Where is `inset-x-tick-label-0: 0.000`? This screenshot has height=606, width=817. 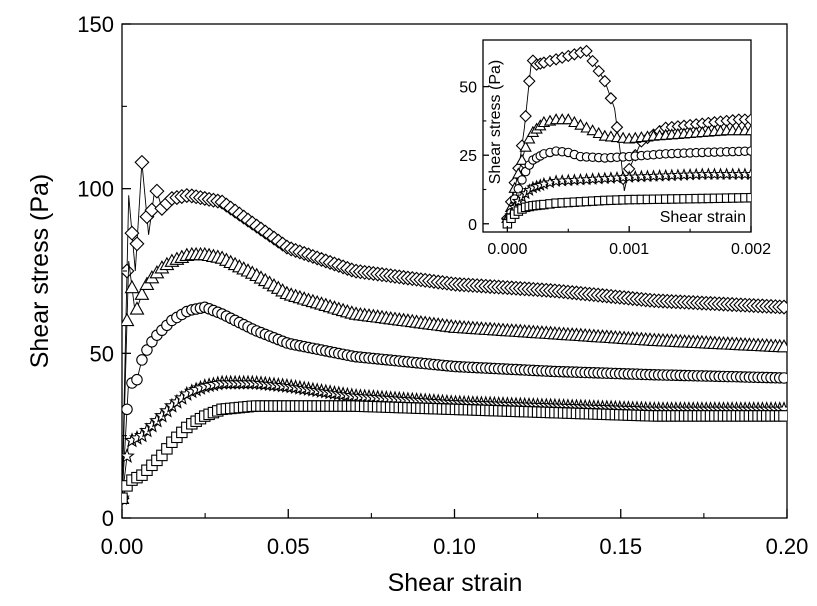 inset-x-tick-label-0: 0.000 is located at coordinates (507, 249).